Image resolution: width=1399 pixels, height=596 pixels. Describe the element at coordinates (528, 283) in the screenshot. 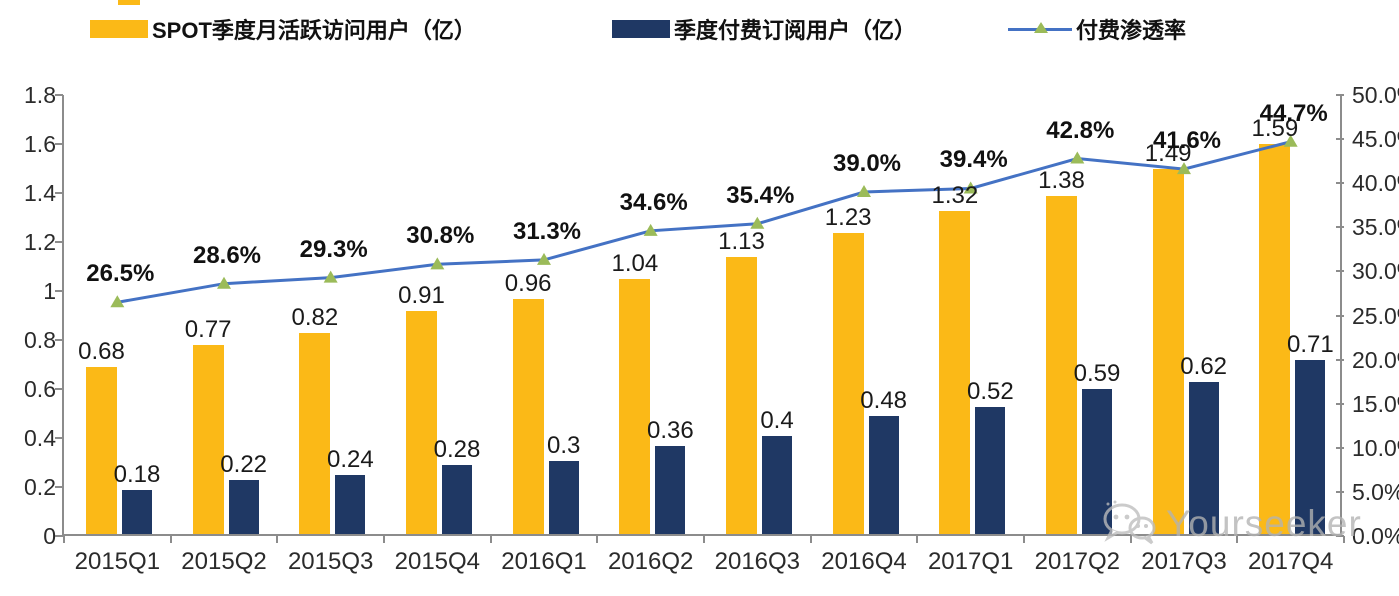

I see `mau-value-label: 0.96` at that location.